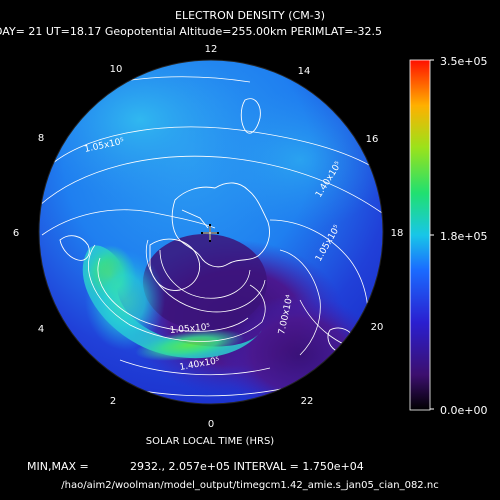 This screenshot has height=500, width=500. What do you see at coordinates (16, 233) in the screenshot?
I see `lt-tick-6: 6` at bounding box center [16, 233].